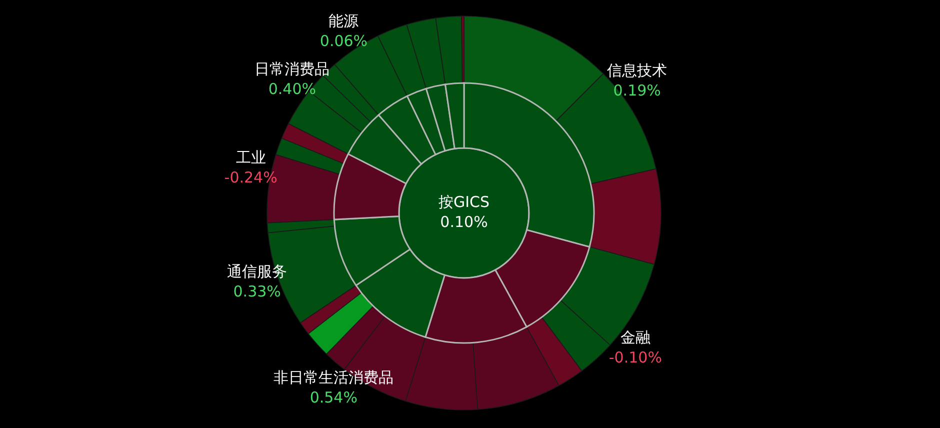 The width and height of the screenshot is (940, 428). What do you see at coordinates (464, 202) in the screenshot?
I see `text: 按GICS` at bounding box center [464, 202].